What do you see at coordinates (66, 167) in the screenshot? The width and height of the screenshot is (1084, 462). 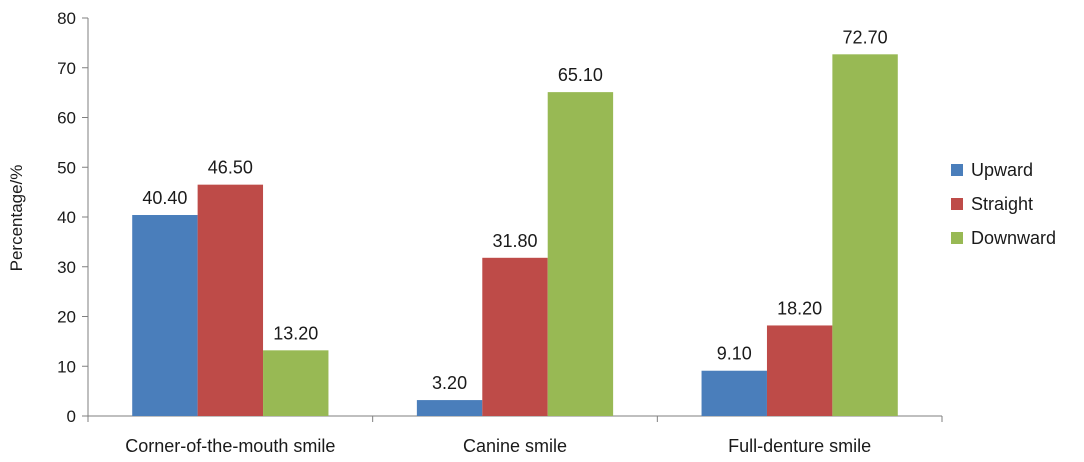 I see `y-tick-label: 50` at bounding box center [66, 167].